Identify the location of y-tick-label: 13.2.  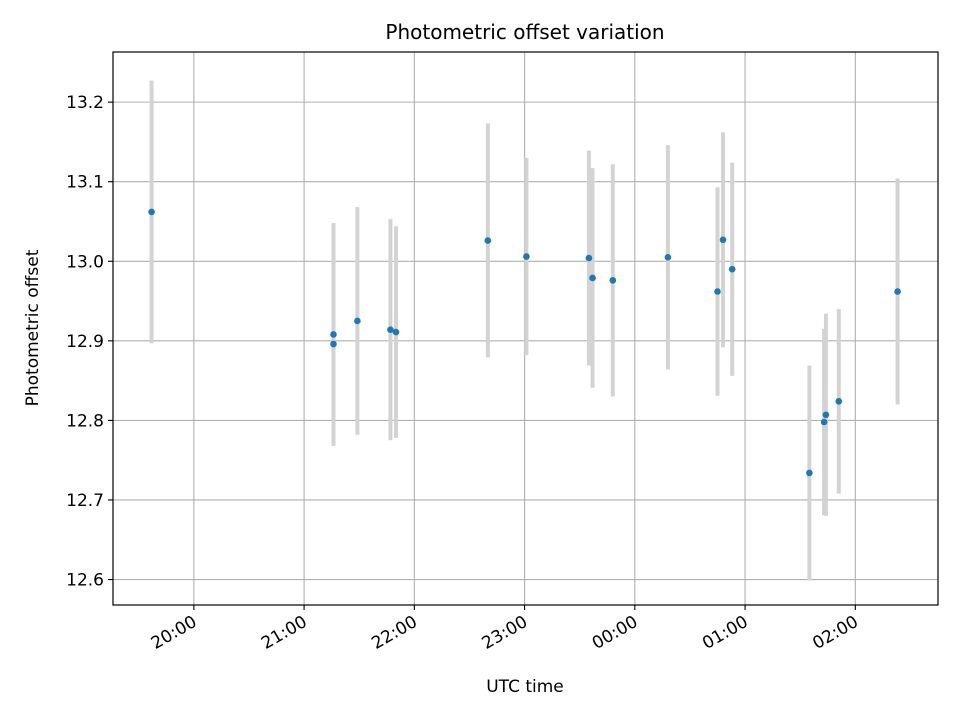
(85, 103).